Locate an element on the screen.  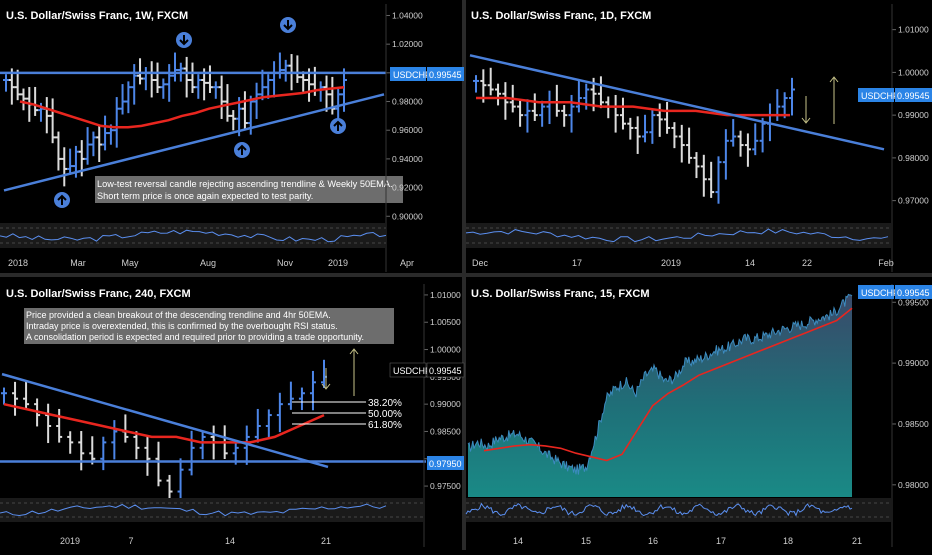
x-tick-label: 16 is located at coordinates (653, 541).